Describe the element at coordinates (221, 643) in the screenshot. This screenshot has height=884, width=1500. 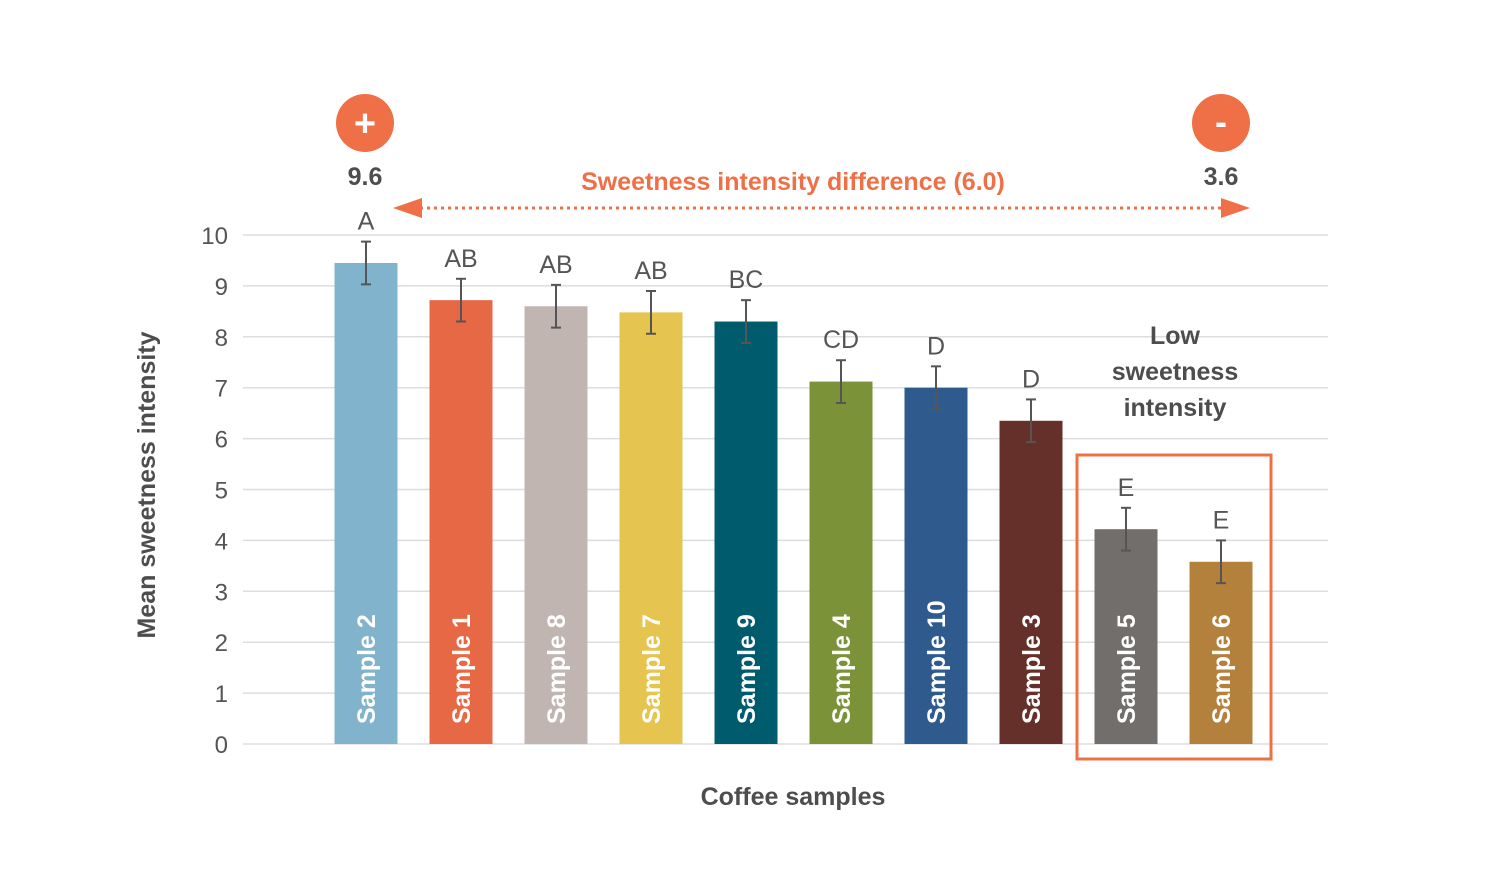
I see `y-tick-label-2: 2` at that location.